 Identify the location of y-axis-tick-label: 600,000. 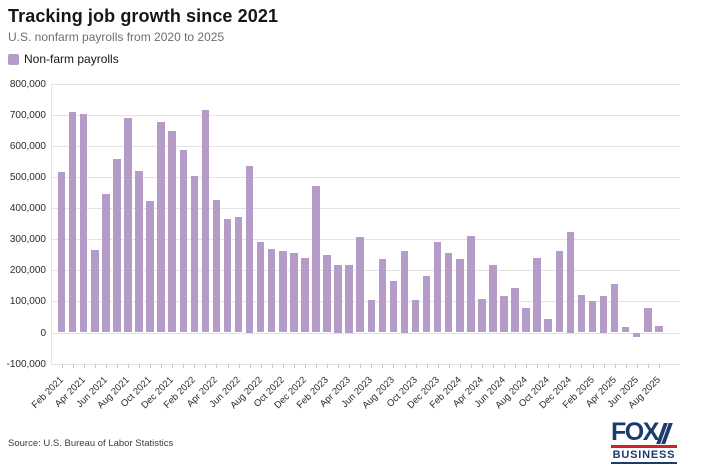
(27, 146).